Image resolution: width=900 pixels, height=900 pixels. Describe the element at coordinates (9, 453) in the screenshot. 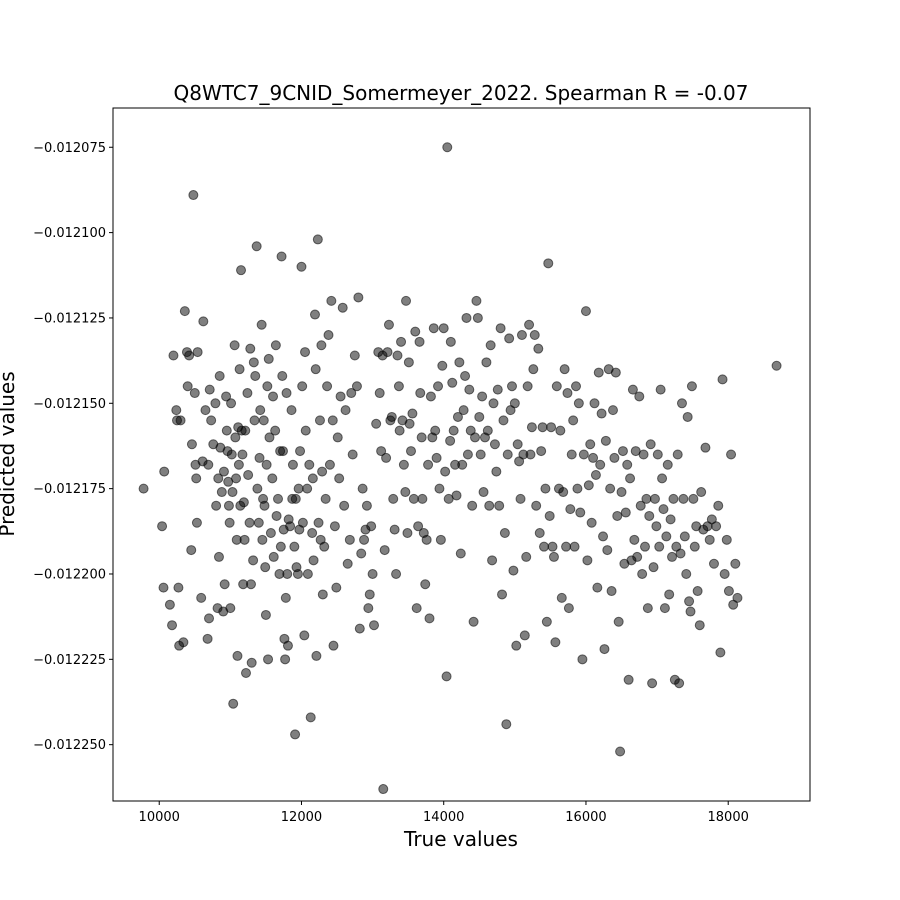

I see `y-axis-label: Predicted values` at that location.